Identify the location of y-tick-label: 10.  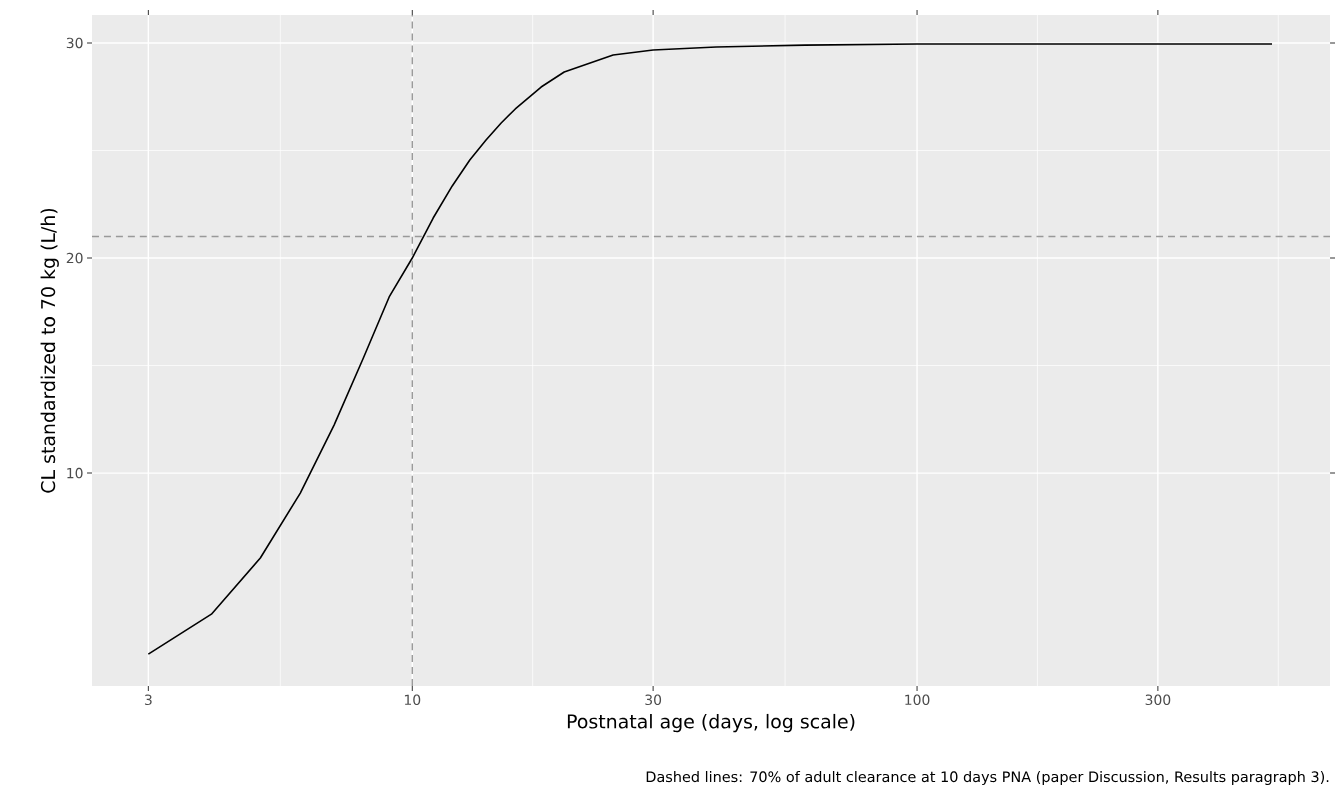
(75, 473).